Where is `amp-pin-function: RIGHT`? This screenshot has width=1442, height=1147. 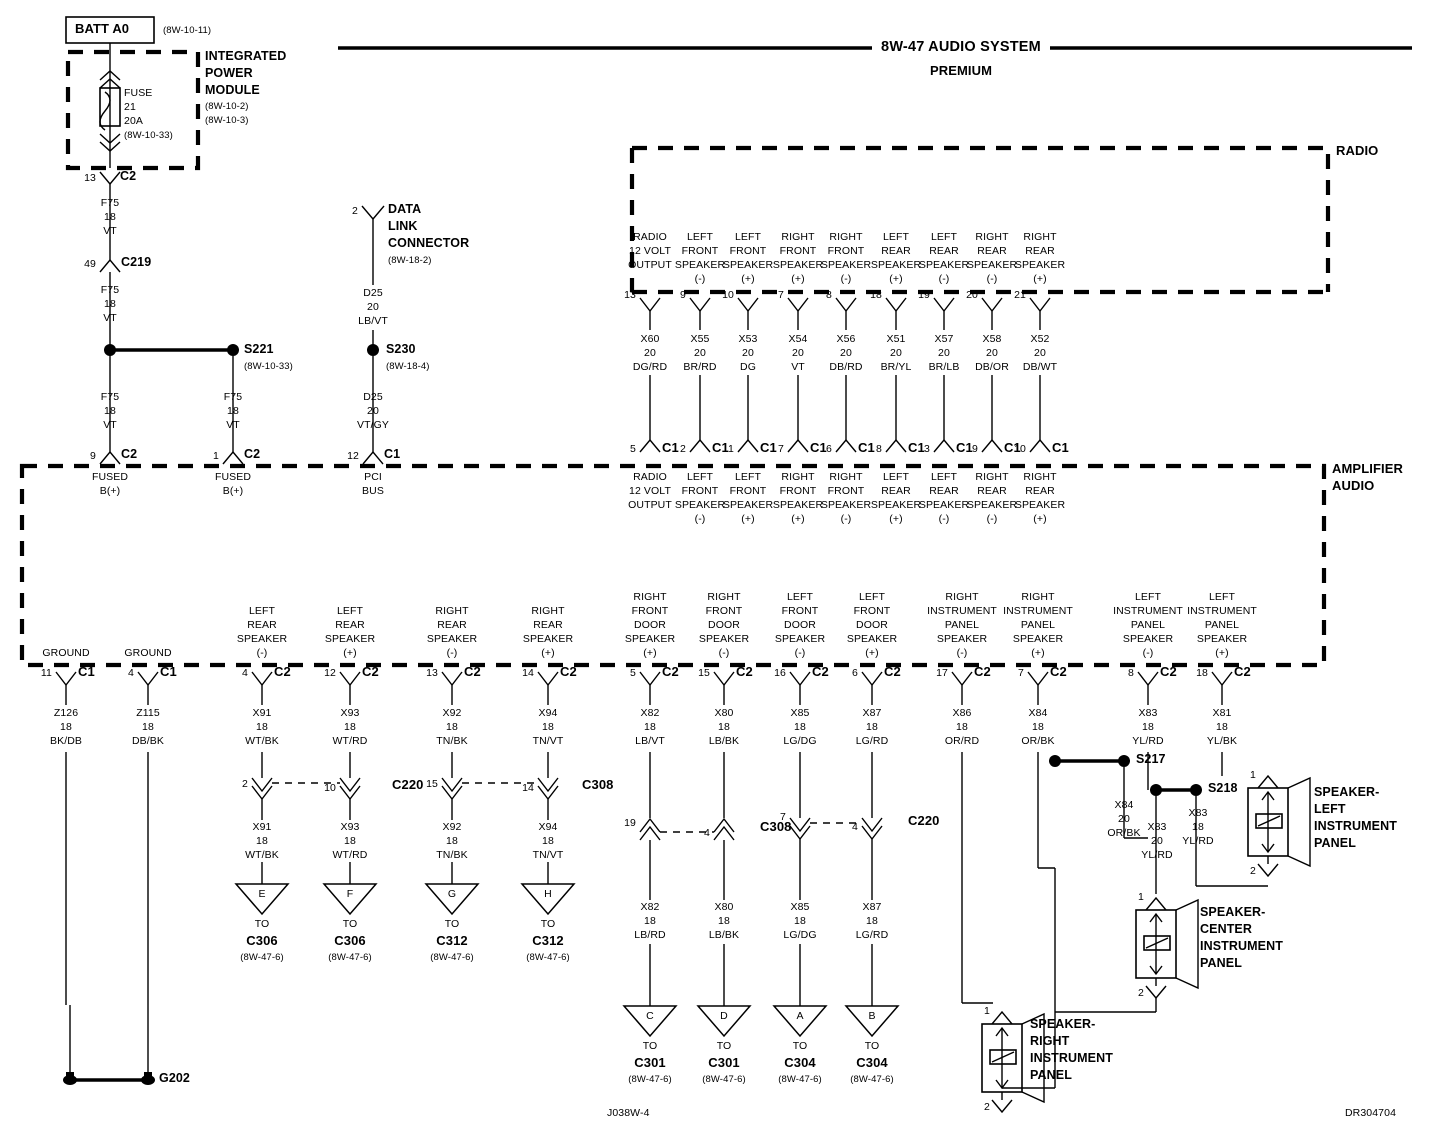 amp-pin-function: RIGHT is located at coordinates (798, 477).